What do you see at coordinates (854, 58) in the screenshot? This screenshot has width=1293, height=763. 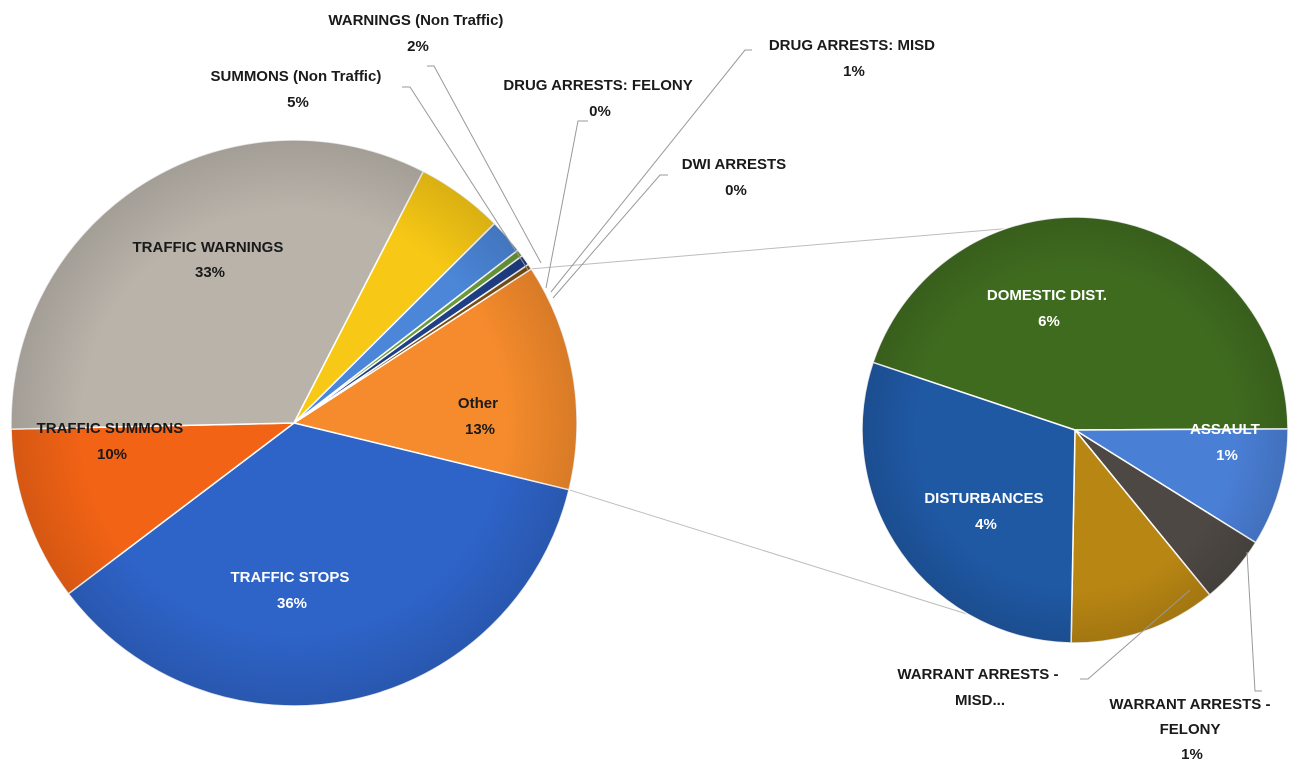 I see `label-drug-misd: DRUG ARRESTS: MISD 1%` at bounding box center [854, 58].